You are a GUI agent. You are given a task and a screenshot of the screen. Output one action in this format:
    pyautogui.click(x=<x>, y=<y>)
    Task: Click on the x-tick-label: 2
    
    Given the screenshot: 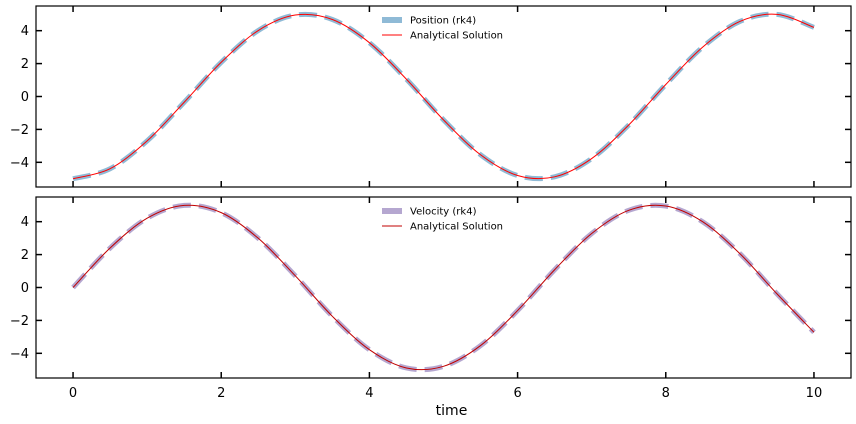 What is the action you would take?
    pyautogui.click(x=221, y=393)
    